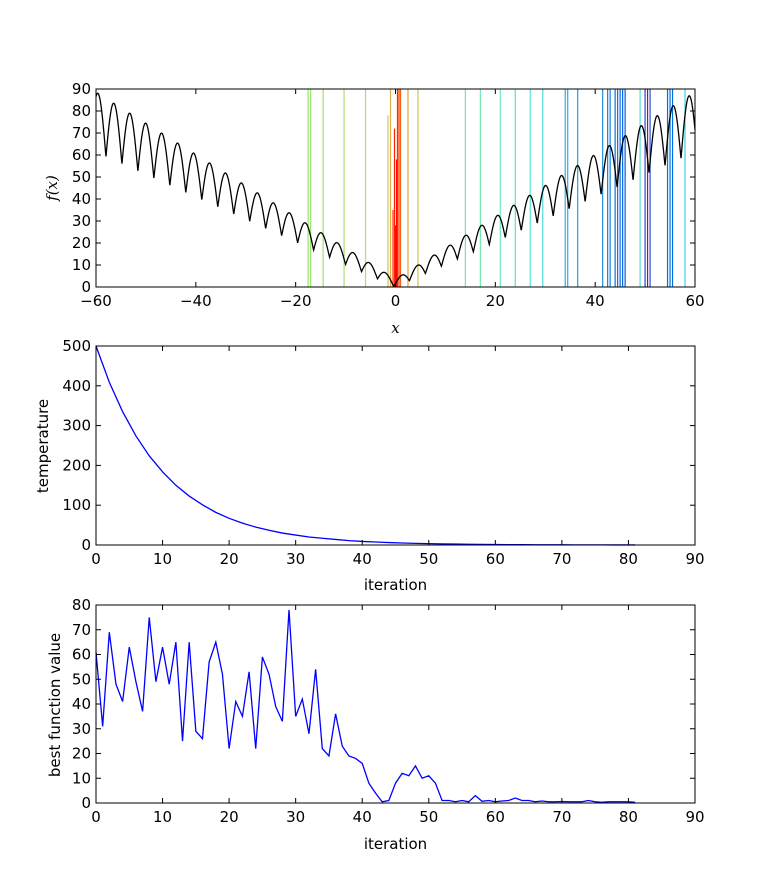 Image resolution: width=771 pixels, height=893 pixels. Describe the element at coordinates (496, 188) in the screenshot. I see `sample-lines` at that location.